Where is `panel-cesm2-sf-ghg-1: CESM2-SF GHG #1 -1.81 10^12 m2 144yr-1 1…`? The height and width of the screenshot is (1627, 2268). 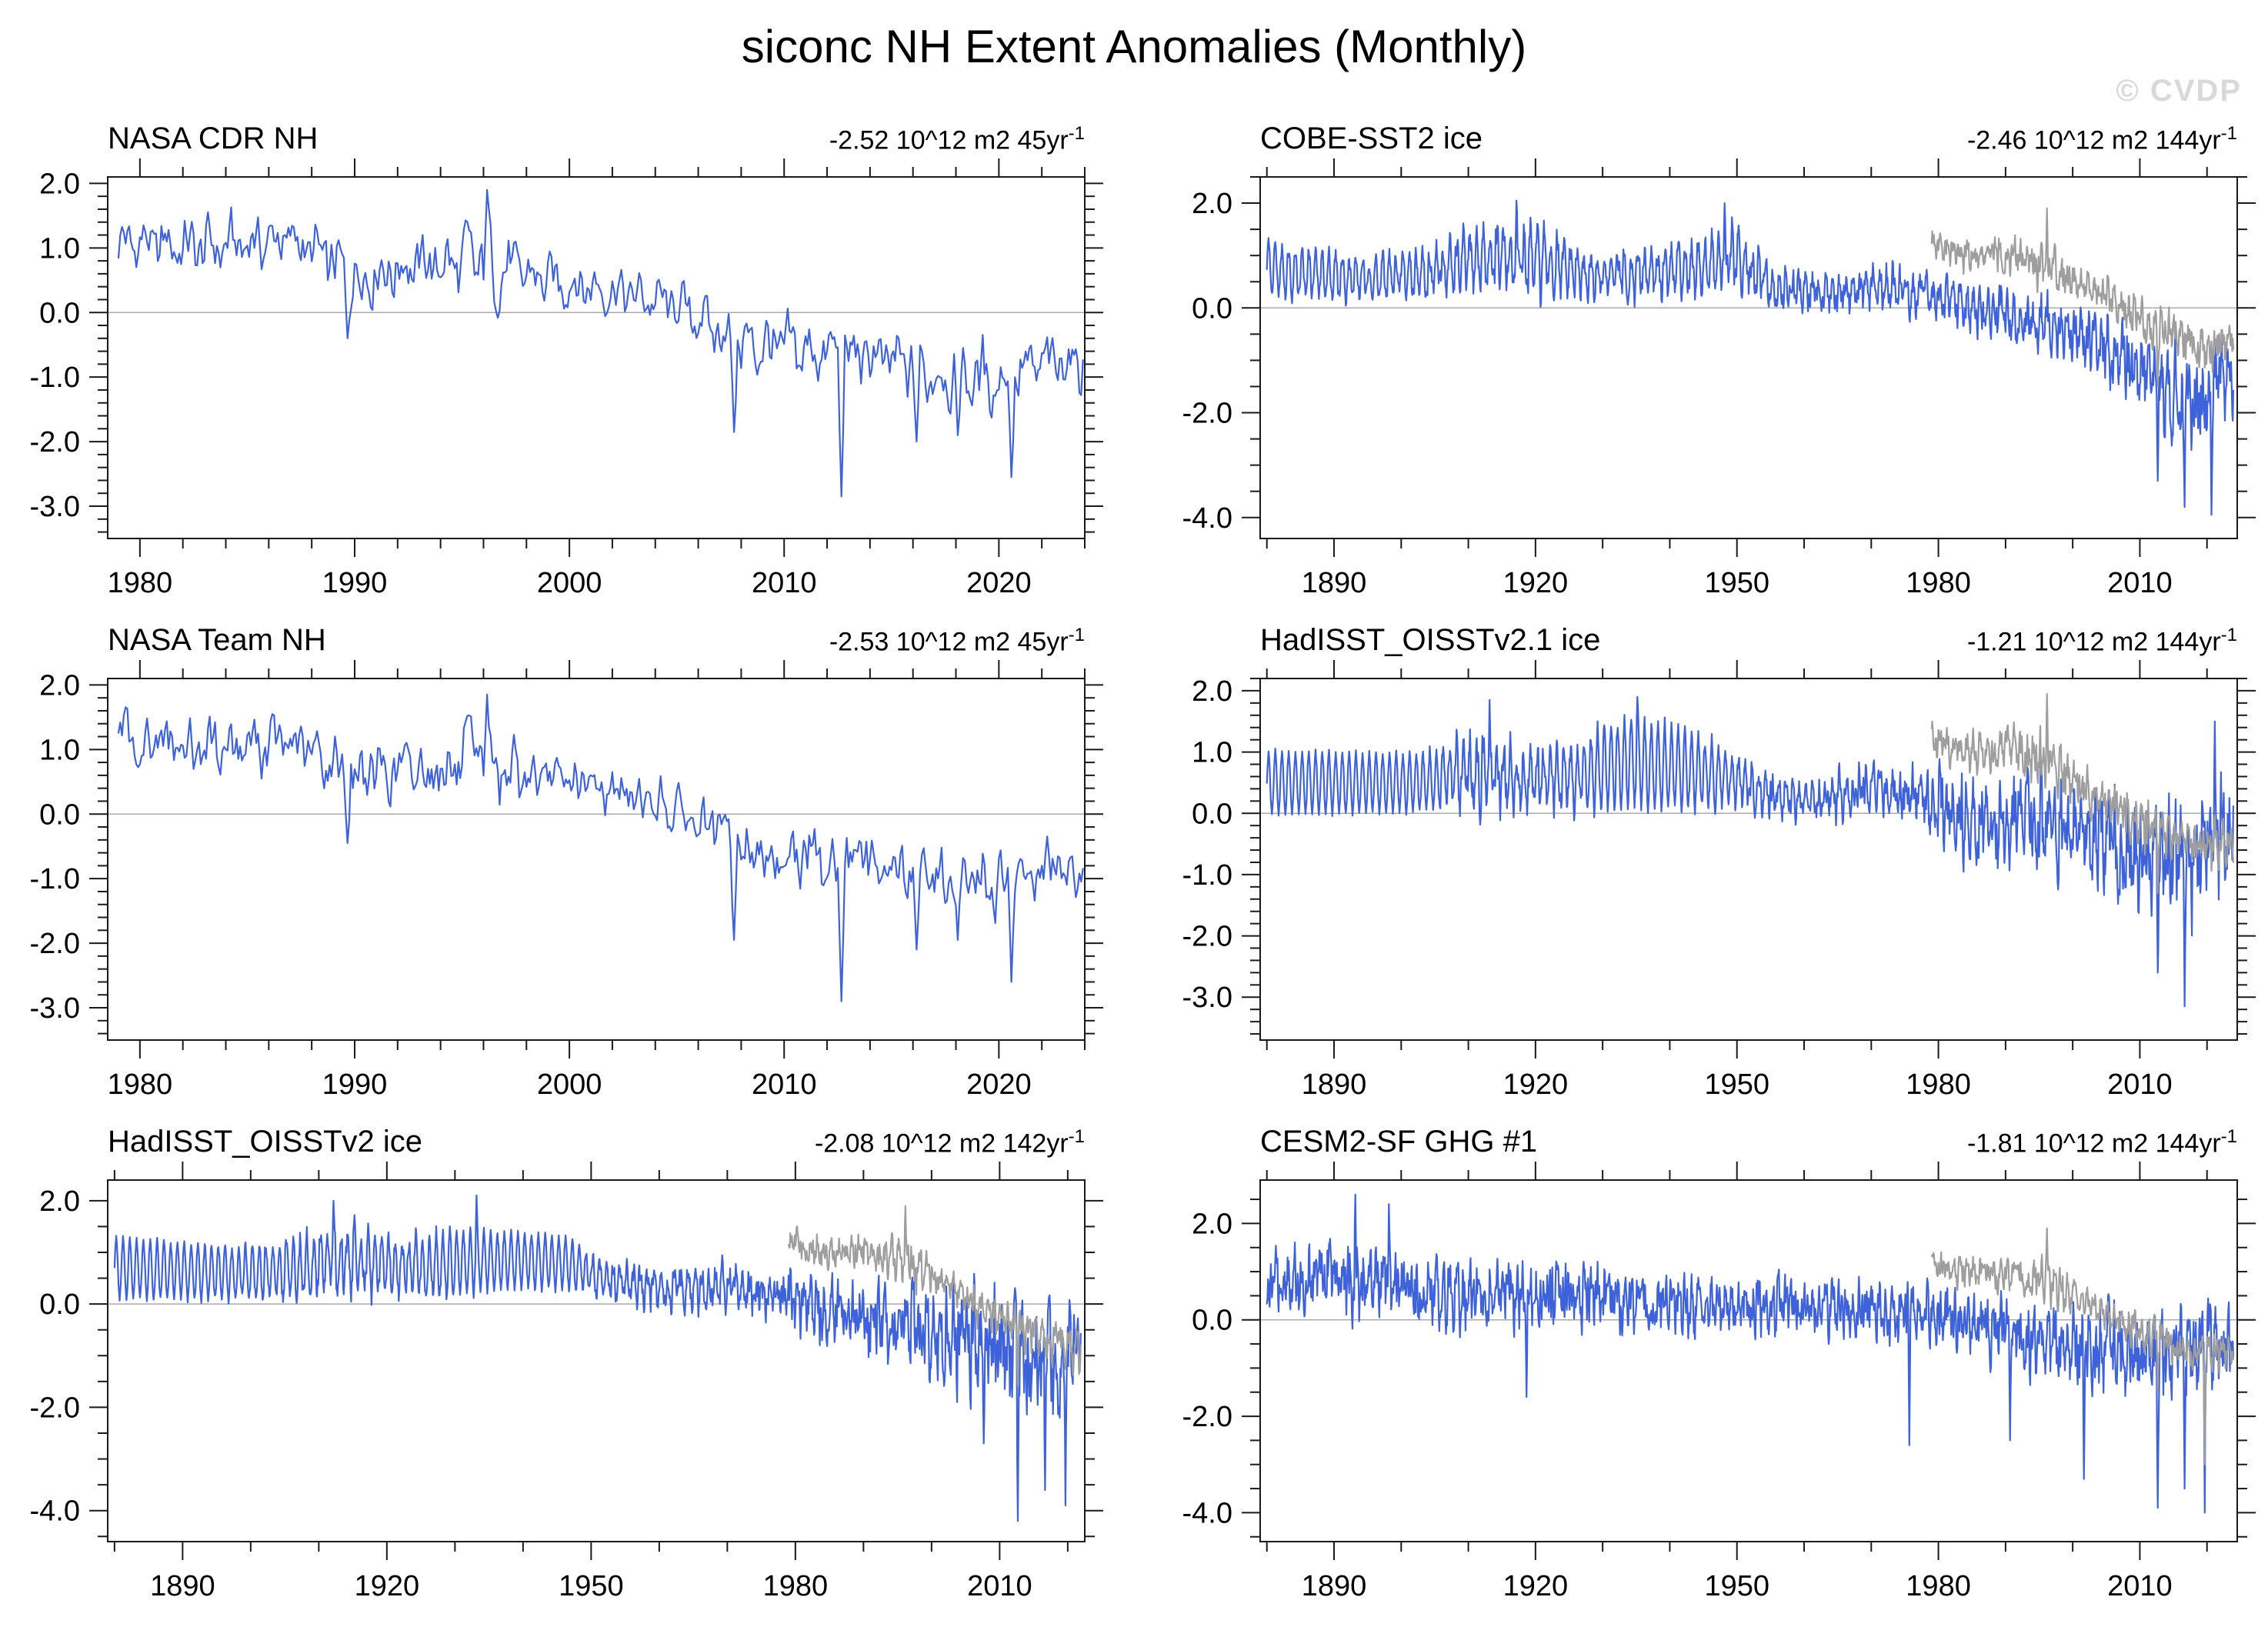 panel-cesm2-sf-ghg-1: CESM2-SF GHG #1 -1.81 10^12 m2 144yr-1 1… is located at coordinates (1710, 1367).